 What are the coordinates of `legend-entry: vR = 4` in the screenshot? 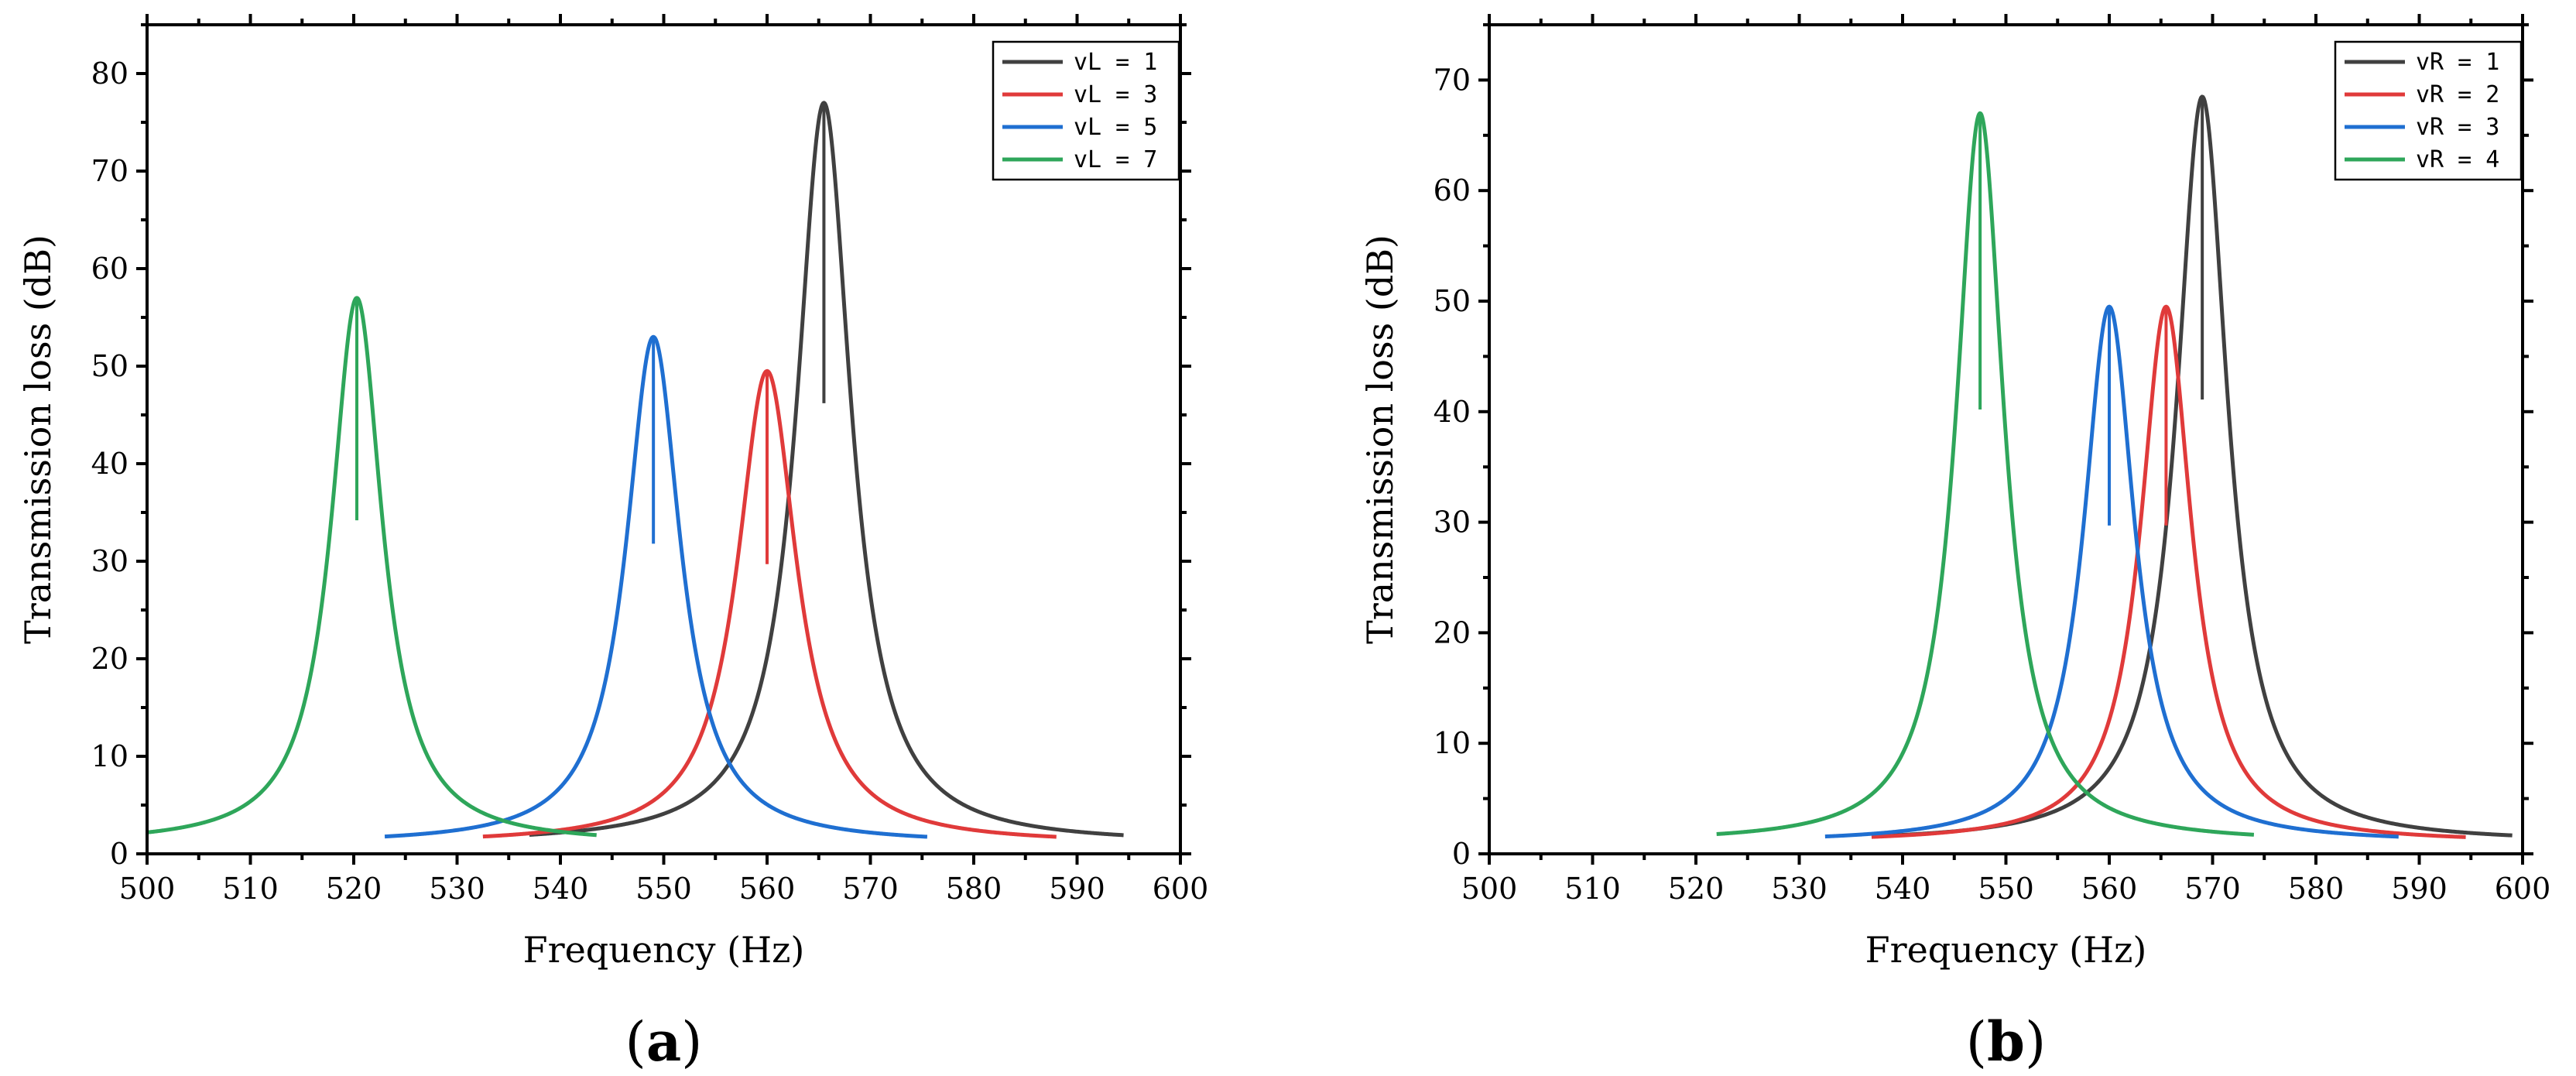 It's located at (2457, 159).